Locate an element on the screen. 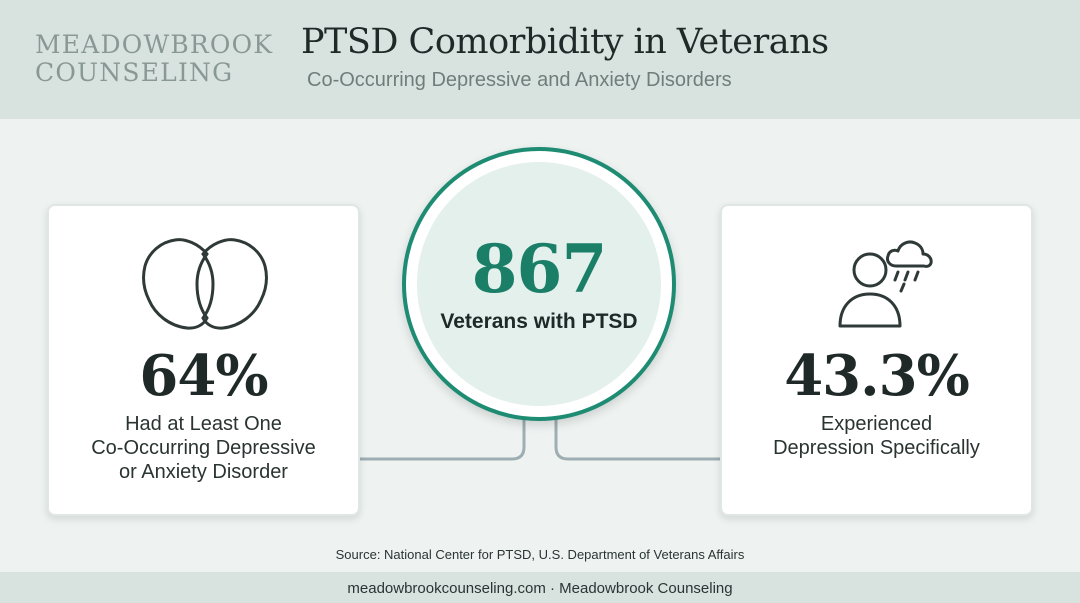  depression-percentage: 43.3% is located at coordinates (877, 376).